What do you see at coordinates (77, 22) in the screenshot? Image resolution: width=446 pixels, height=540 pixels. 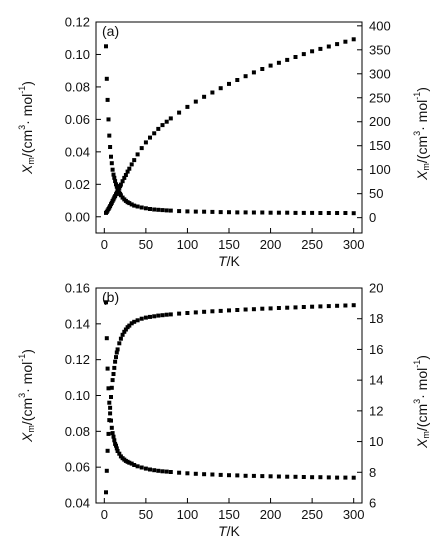 I see `y-tick-label-left: 0.12` at bounding box center [77, 22].